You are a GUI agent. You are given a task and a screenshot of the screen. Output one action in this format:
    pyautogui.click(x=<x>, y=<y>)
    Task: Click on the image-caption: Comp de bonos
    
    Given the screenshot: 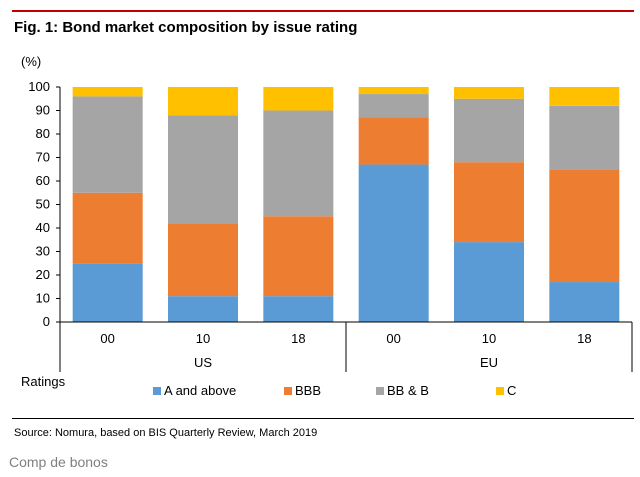 What is the action you would take?
    pyautogui.click(x=58, y=462)
    